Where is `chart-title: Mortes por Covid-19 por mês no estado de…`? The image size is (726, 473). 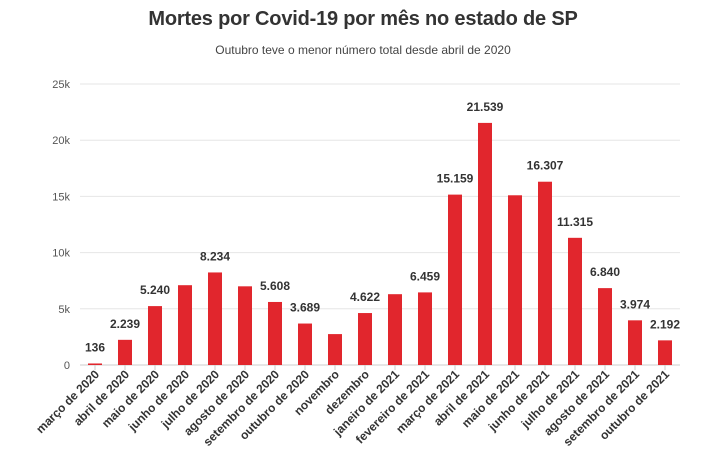 chart-title: Mortes por Covid-19 por mês no estado de… is located at coordinates (363, 19).